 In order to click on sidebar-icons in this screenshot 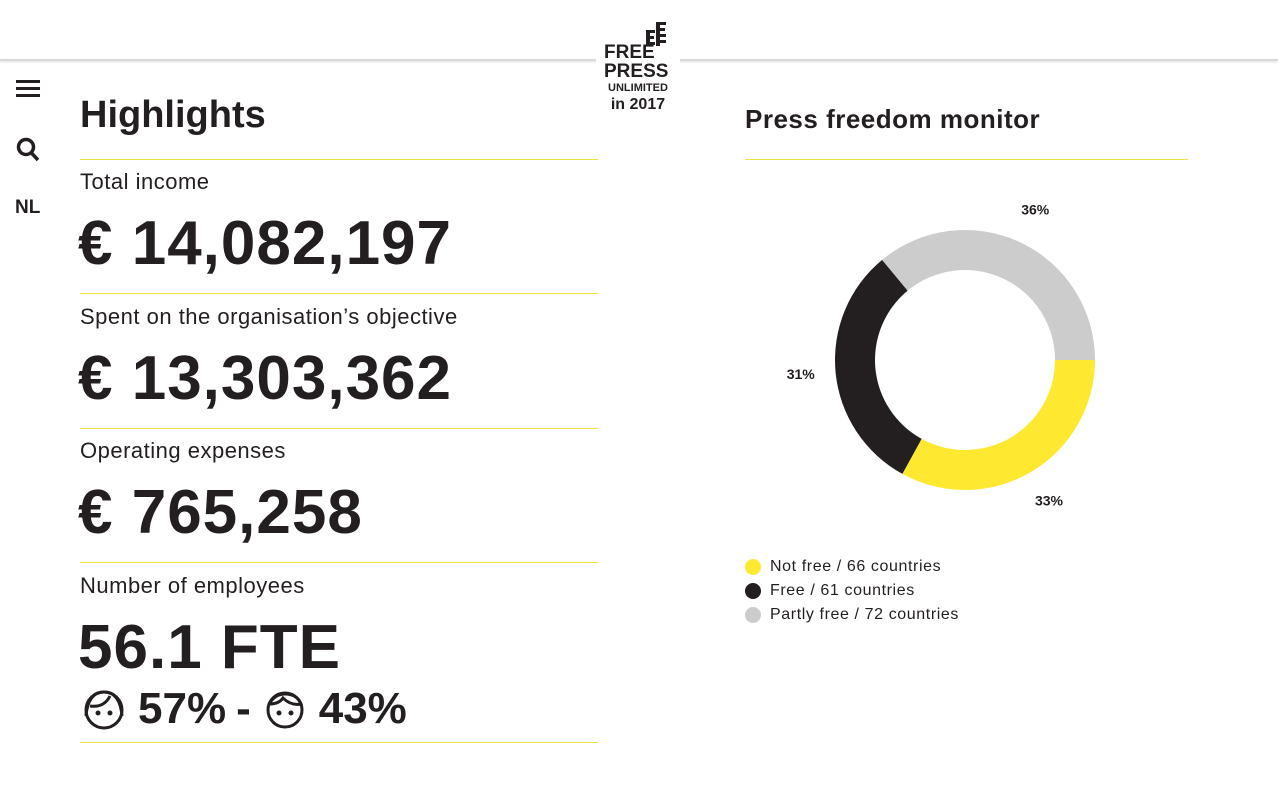, I will do `click(28, 121)`.